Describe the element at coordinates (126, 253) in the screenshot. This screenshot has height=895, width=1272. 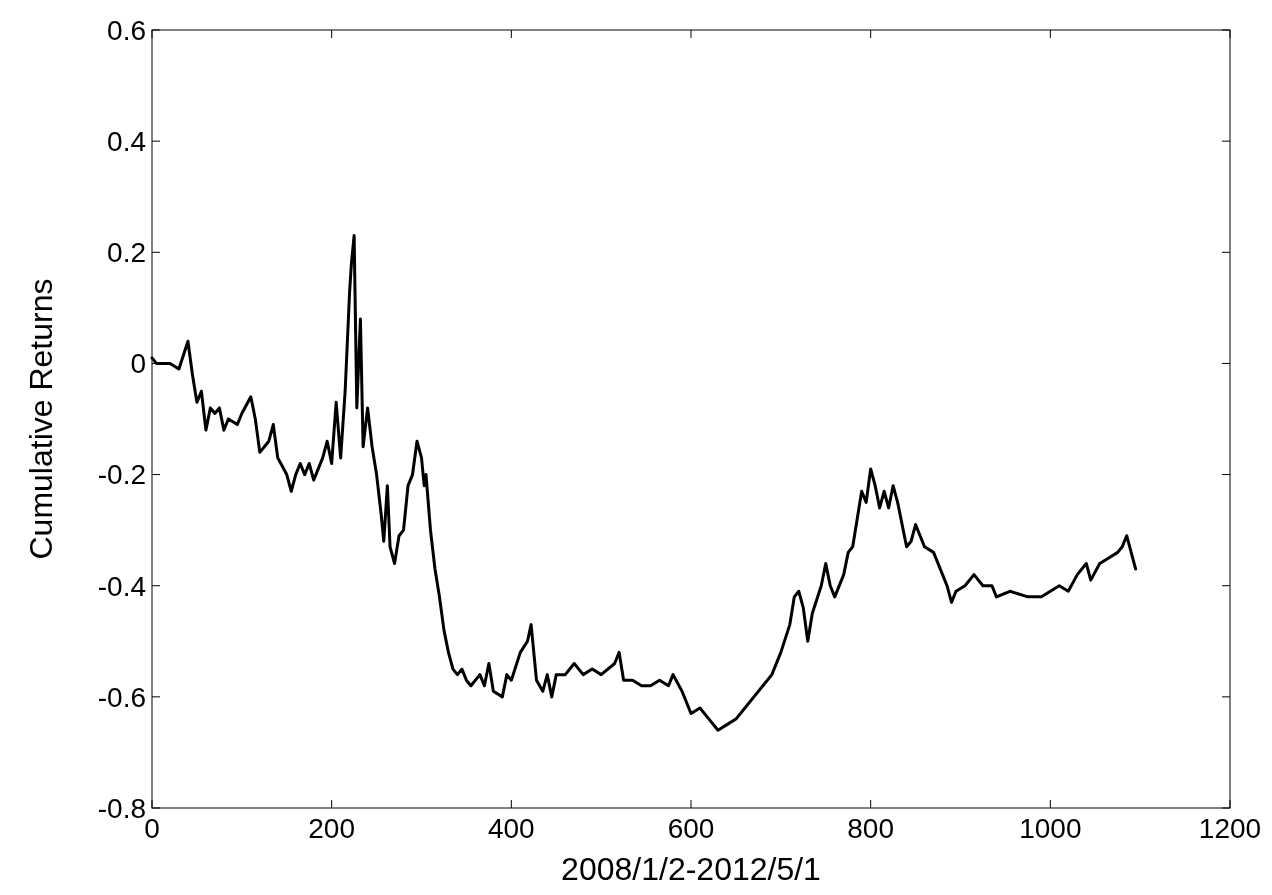
I see `y-tick-label: 0.2` at that location.